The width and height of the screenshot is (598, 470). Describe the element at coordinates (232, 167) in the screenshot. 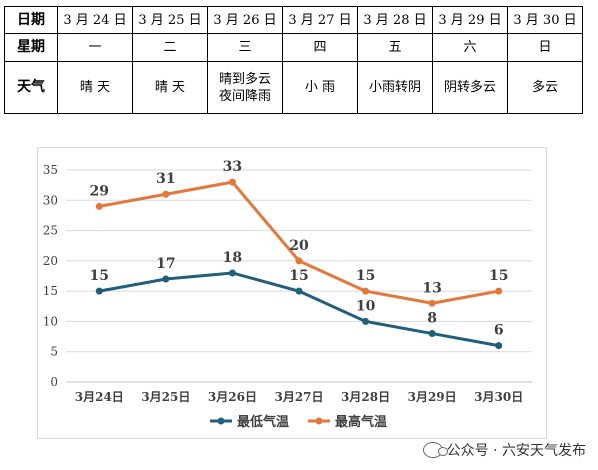

I see `data-label: 33` at that location.